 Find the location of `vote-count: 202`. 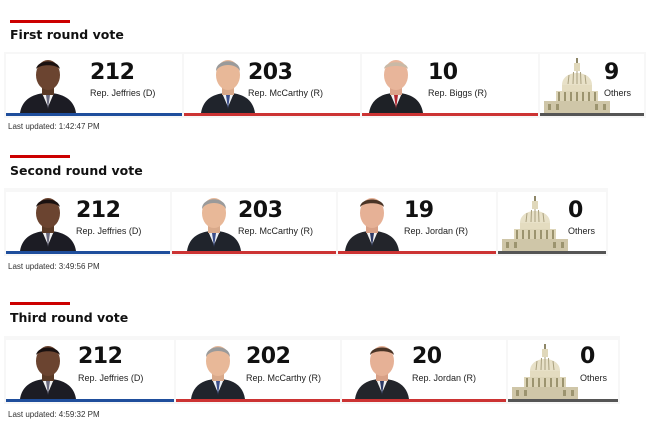

vote-count: 202 is located at coordinates (268, 356).